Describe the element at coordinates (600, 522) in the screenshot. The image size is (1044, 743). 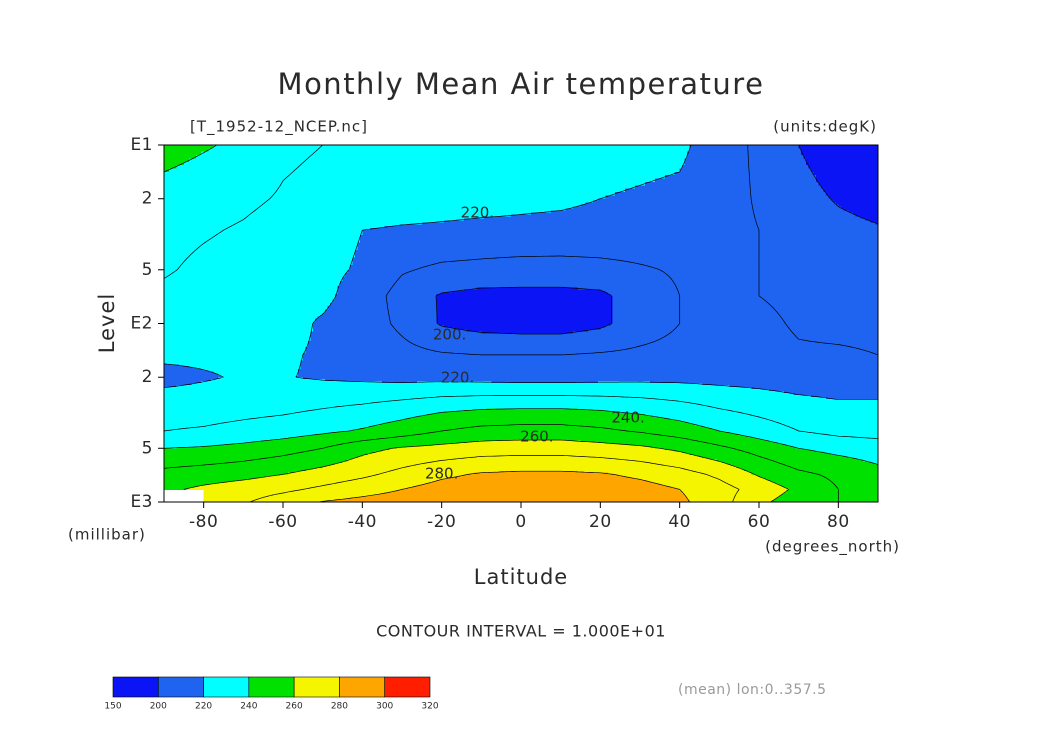
I see `x-tick-label: 20` at that location.